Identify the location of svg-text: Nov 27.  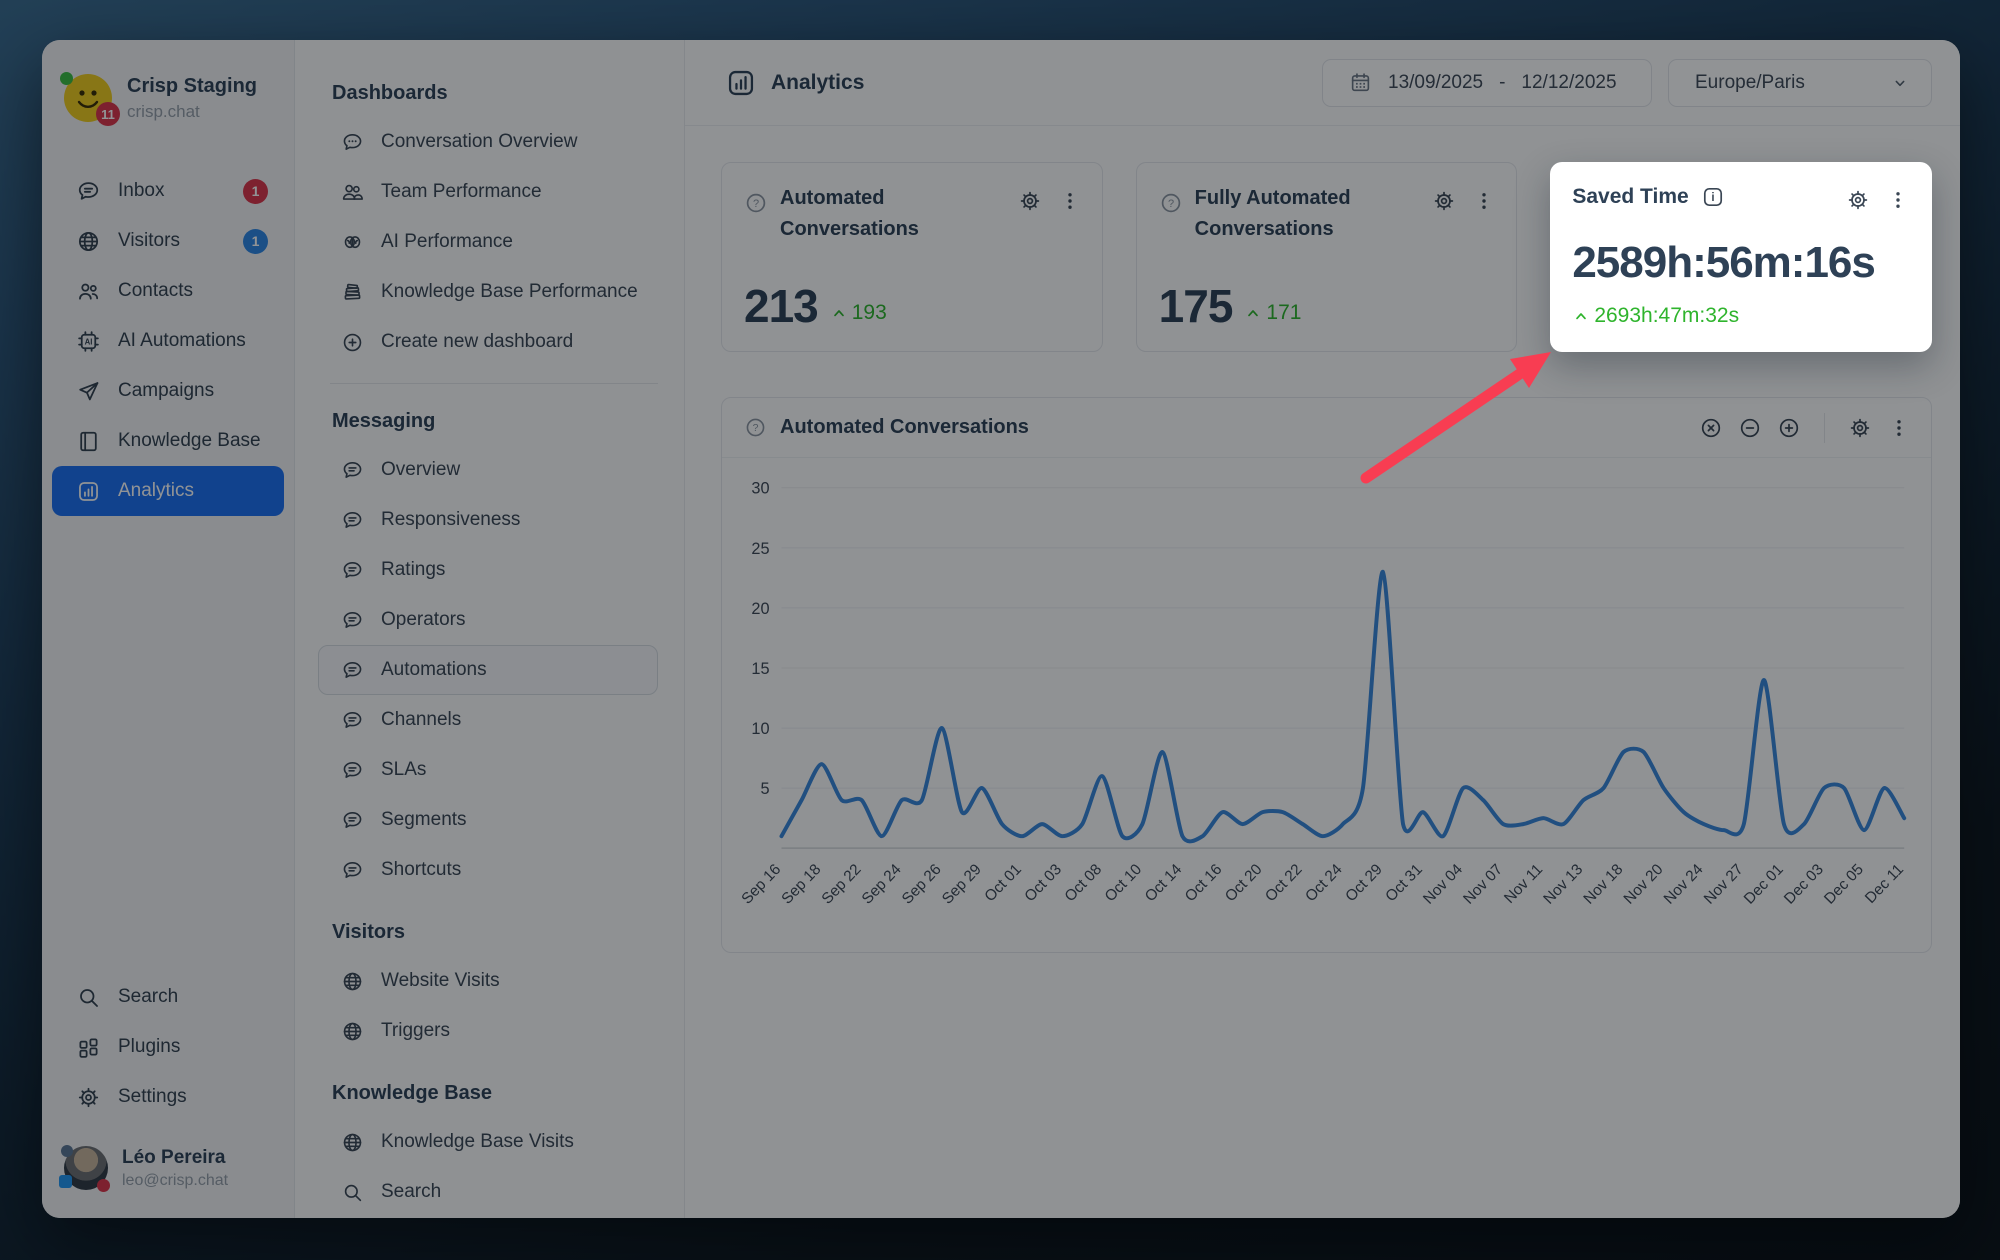
(1724, 884).